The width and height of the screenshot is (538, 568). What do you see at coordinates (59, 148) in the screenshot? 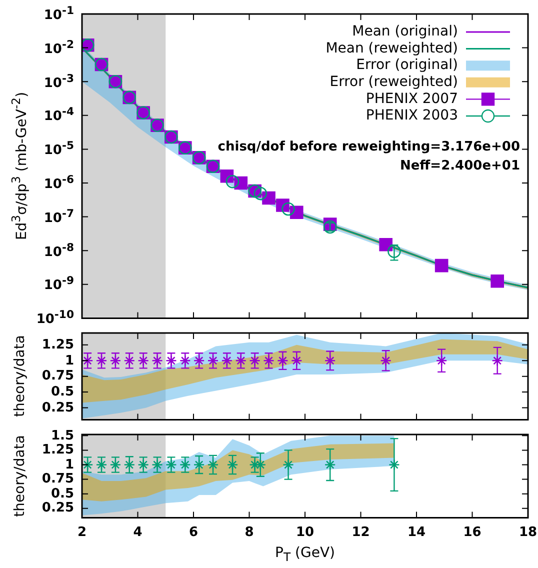
I see `y-tick-label: 10$^{-5}$` at bounding box center [59, 148].